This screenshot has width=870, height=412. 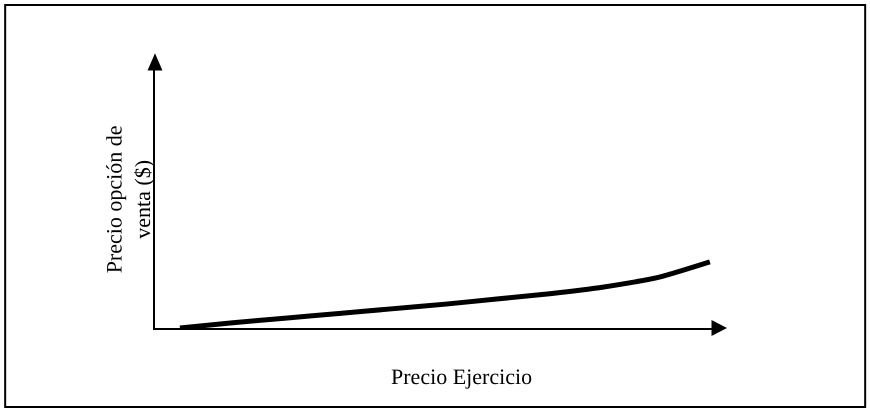 What do you see at coordinates (461, 376) in the screenshot?
I see `x-axis-title: Precio Ejercicio` at bounding box center [461, 376].